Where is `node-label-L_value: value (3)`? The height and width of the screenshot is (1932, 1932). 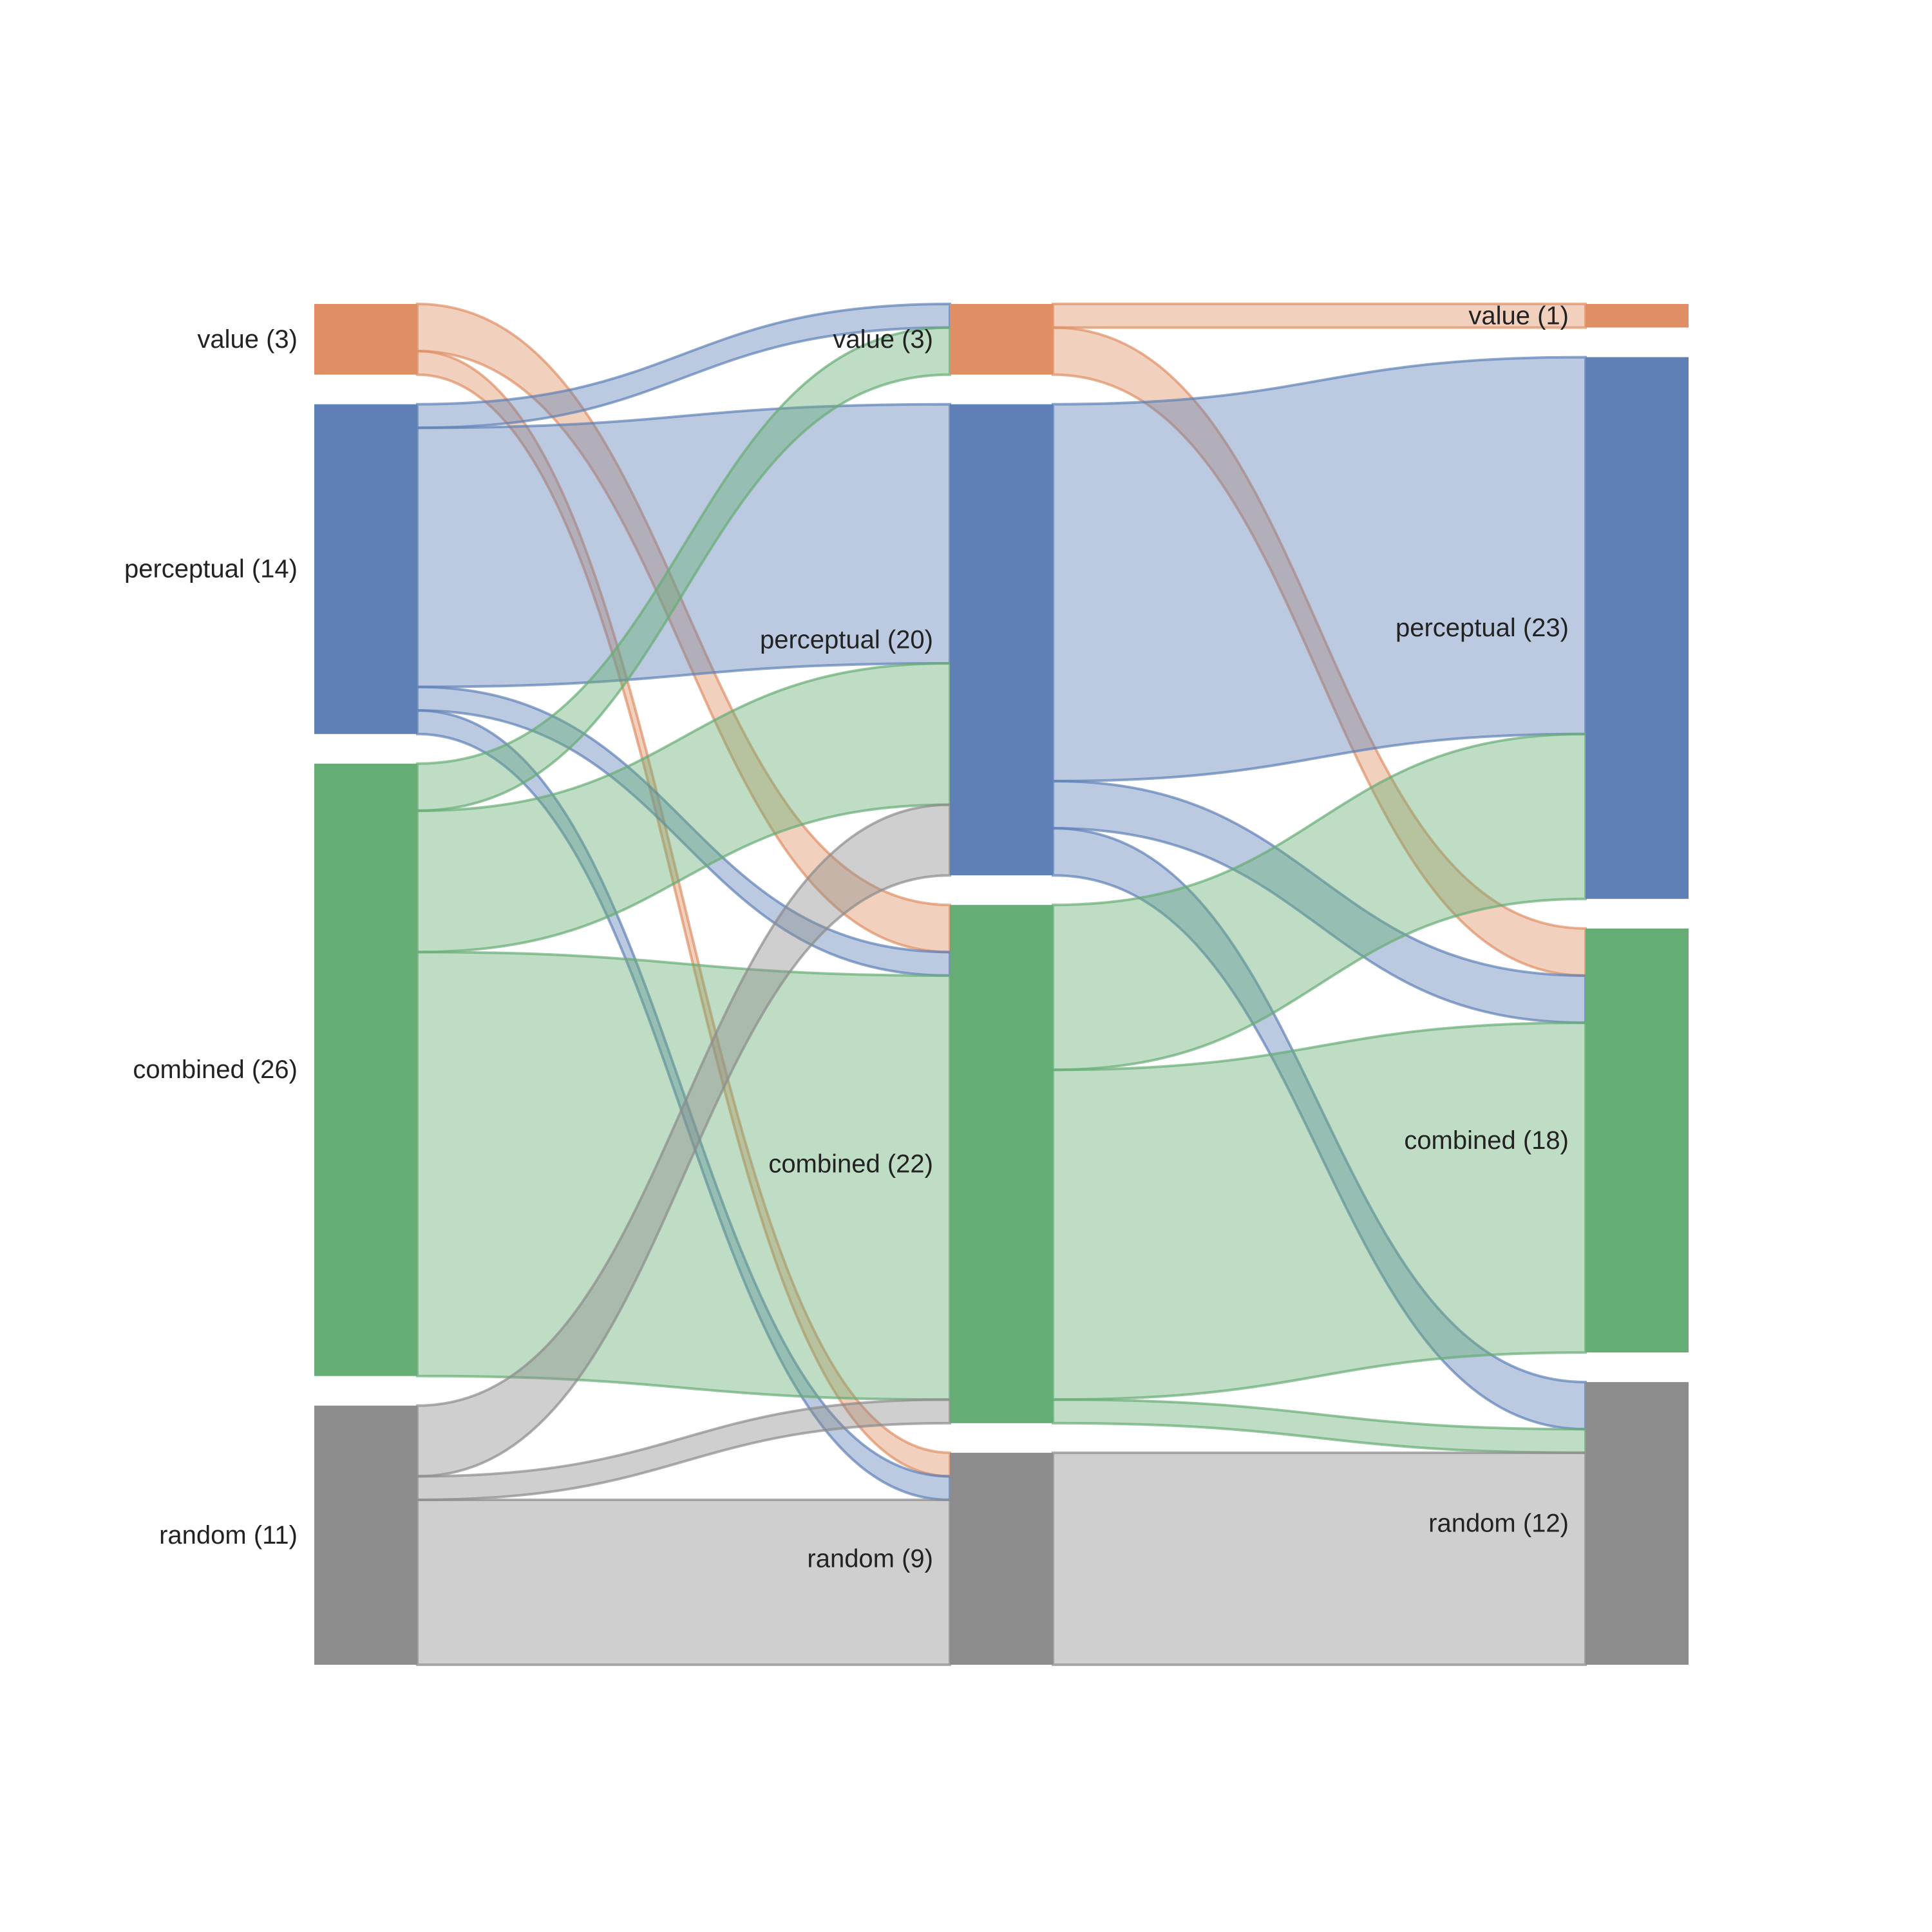 node-label-L_value: value (3) is located at coordinates (248, 339).